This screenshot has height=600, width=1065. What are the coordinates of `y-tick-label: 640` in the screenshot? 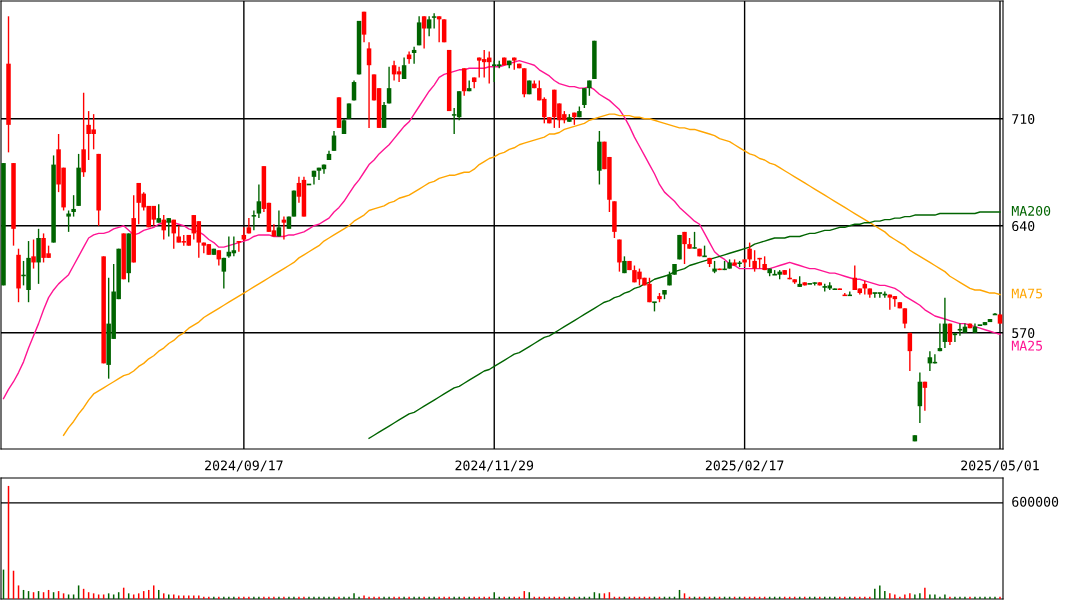 It's located at (1023, 226).